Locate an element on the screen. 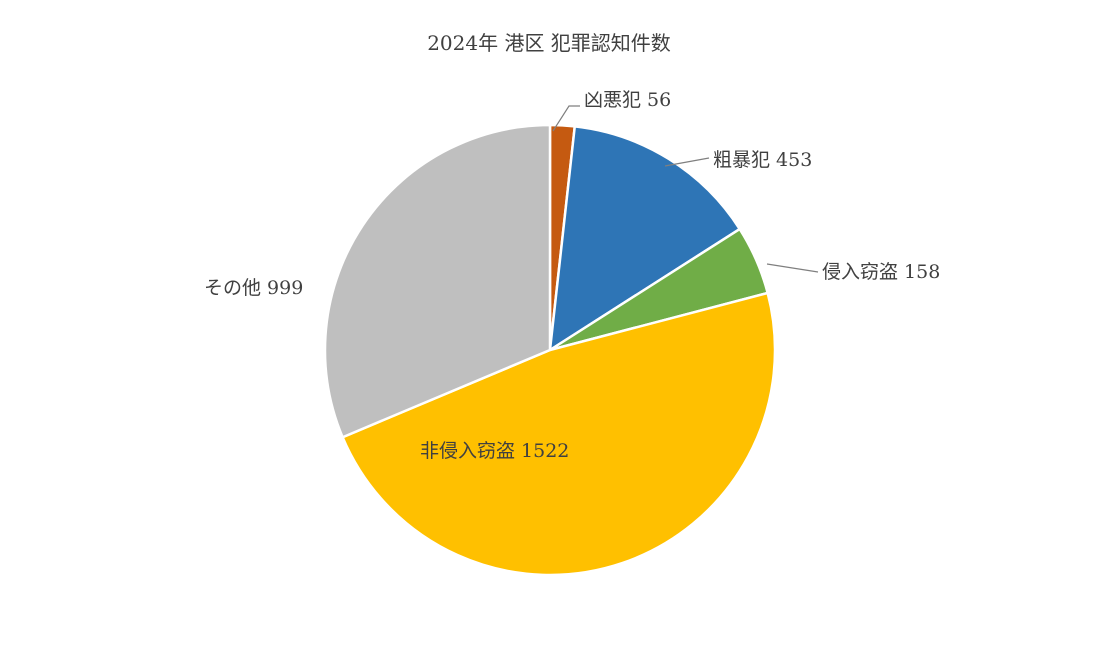 The width and height of the screenshot is (1100, 645). leader-lines is located at coordinates (685, 189).